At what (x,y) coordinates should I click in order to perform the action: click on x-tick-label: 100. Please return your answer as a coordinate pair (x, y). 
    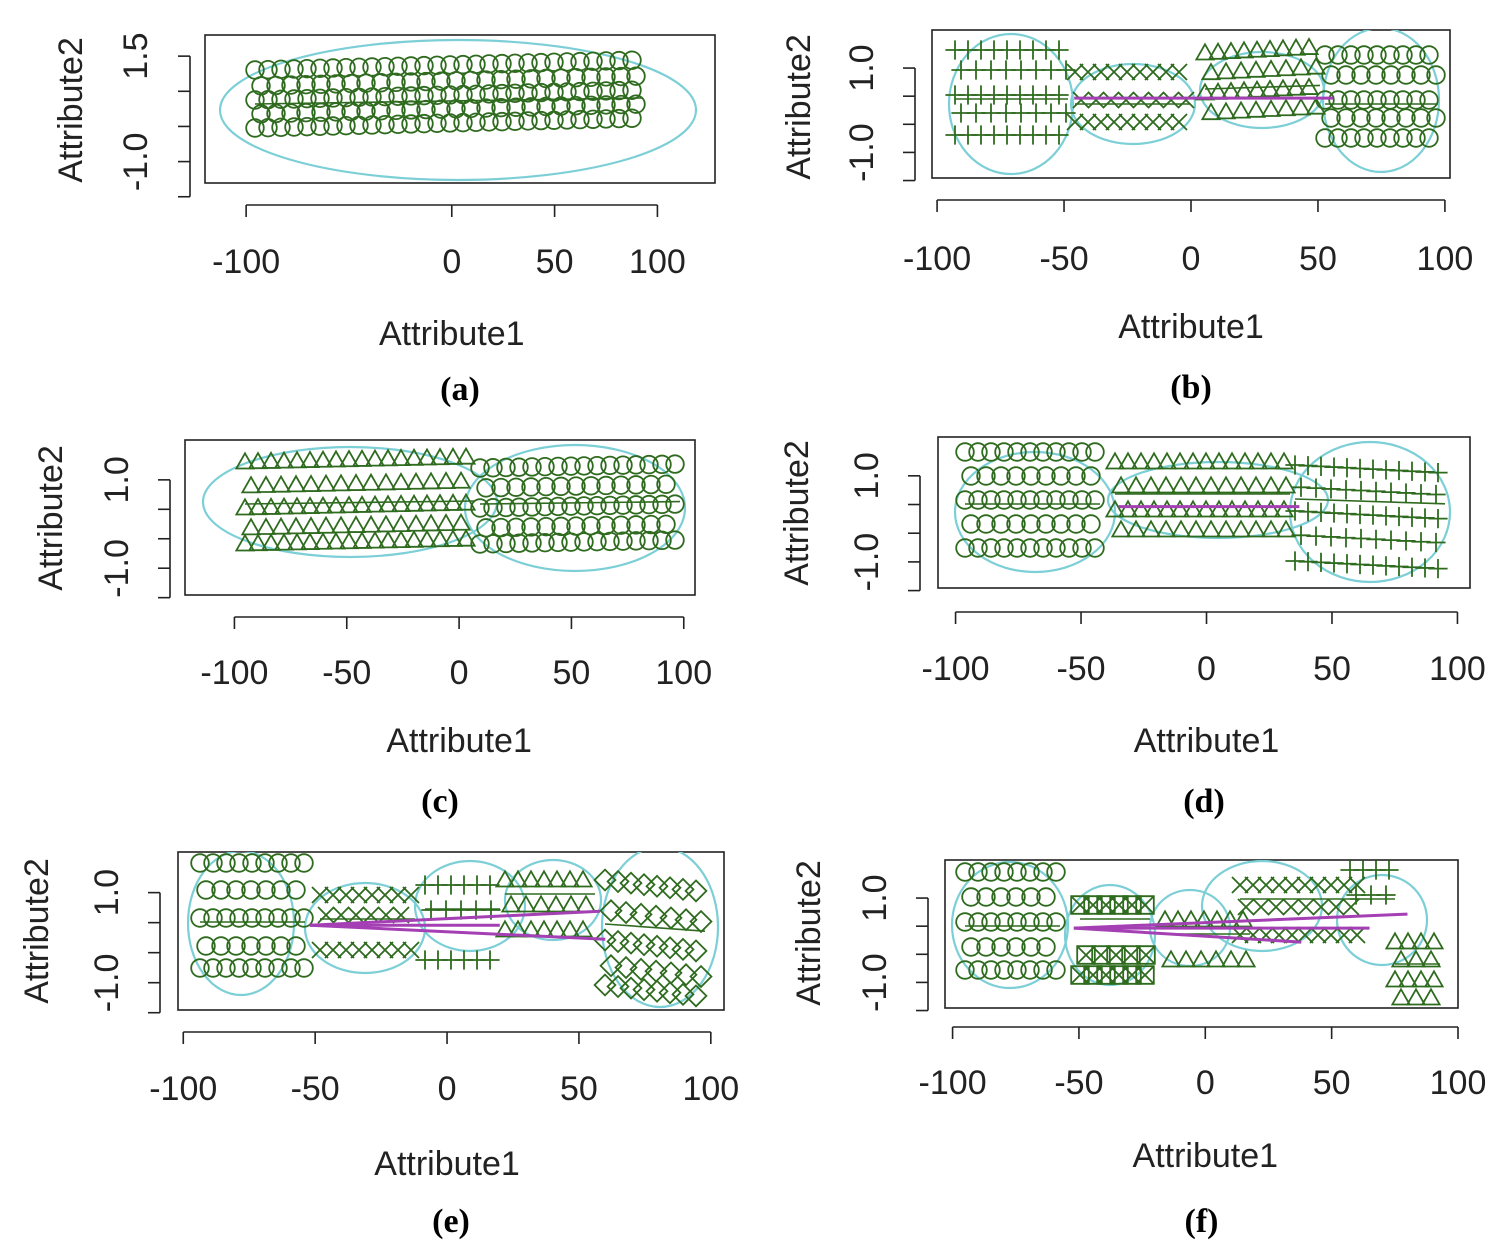
    Looking at the image, I should click on (1445, 259).